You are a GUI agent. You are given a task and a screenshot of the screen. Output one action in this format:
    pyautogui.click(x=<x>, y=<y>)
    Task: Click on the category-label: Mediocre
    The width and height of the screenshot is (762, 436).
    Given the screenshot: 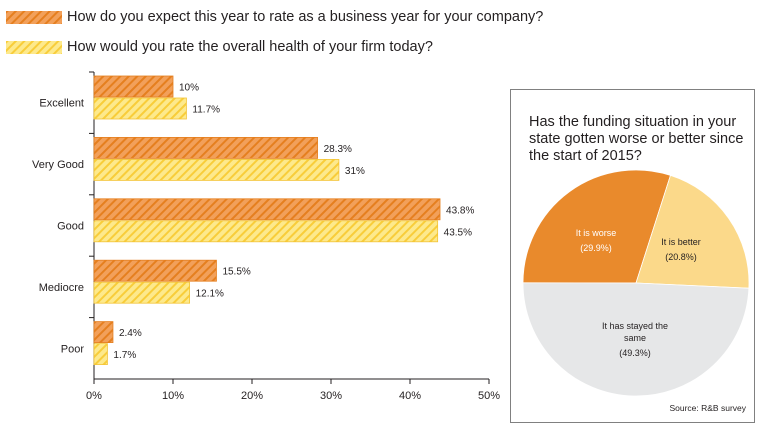 What is the action you would take?
    pyautogui.click(x=61, y=288)
    